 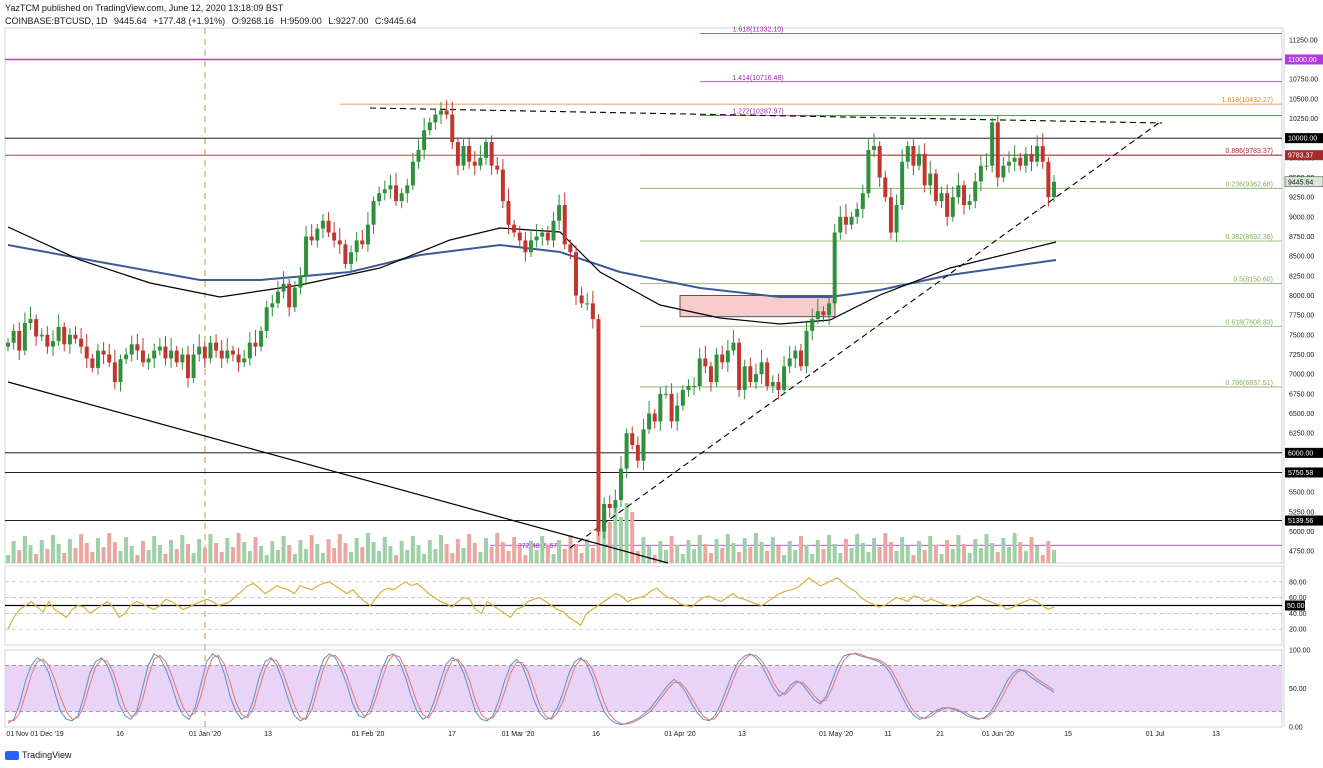 I want to click on x-tick-label: 17, so click(x=452, y=734).